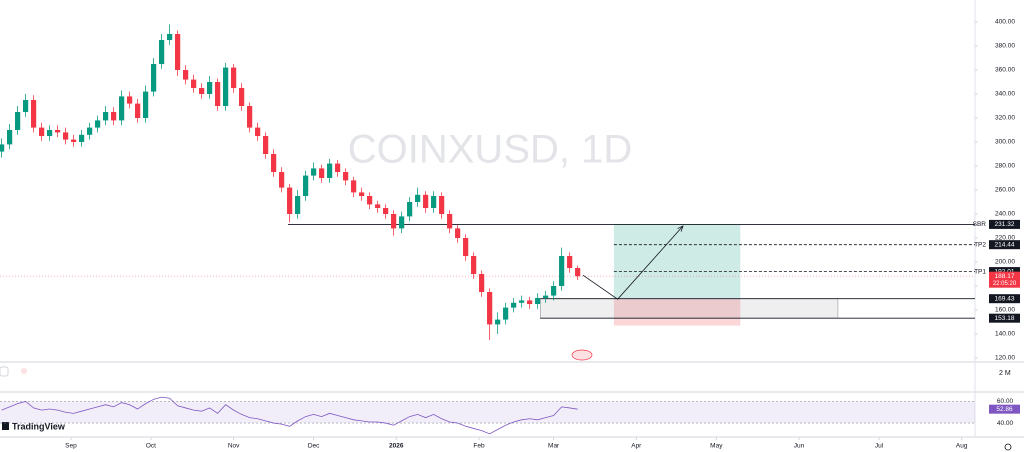 The image size is (1024, 452). Describe the element at coordinates (1005, 423) in the screenshot. I see `rsi-tick-label: 40.00` at that location.